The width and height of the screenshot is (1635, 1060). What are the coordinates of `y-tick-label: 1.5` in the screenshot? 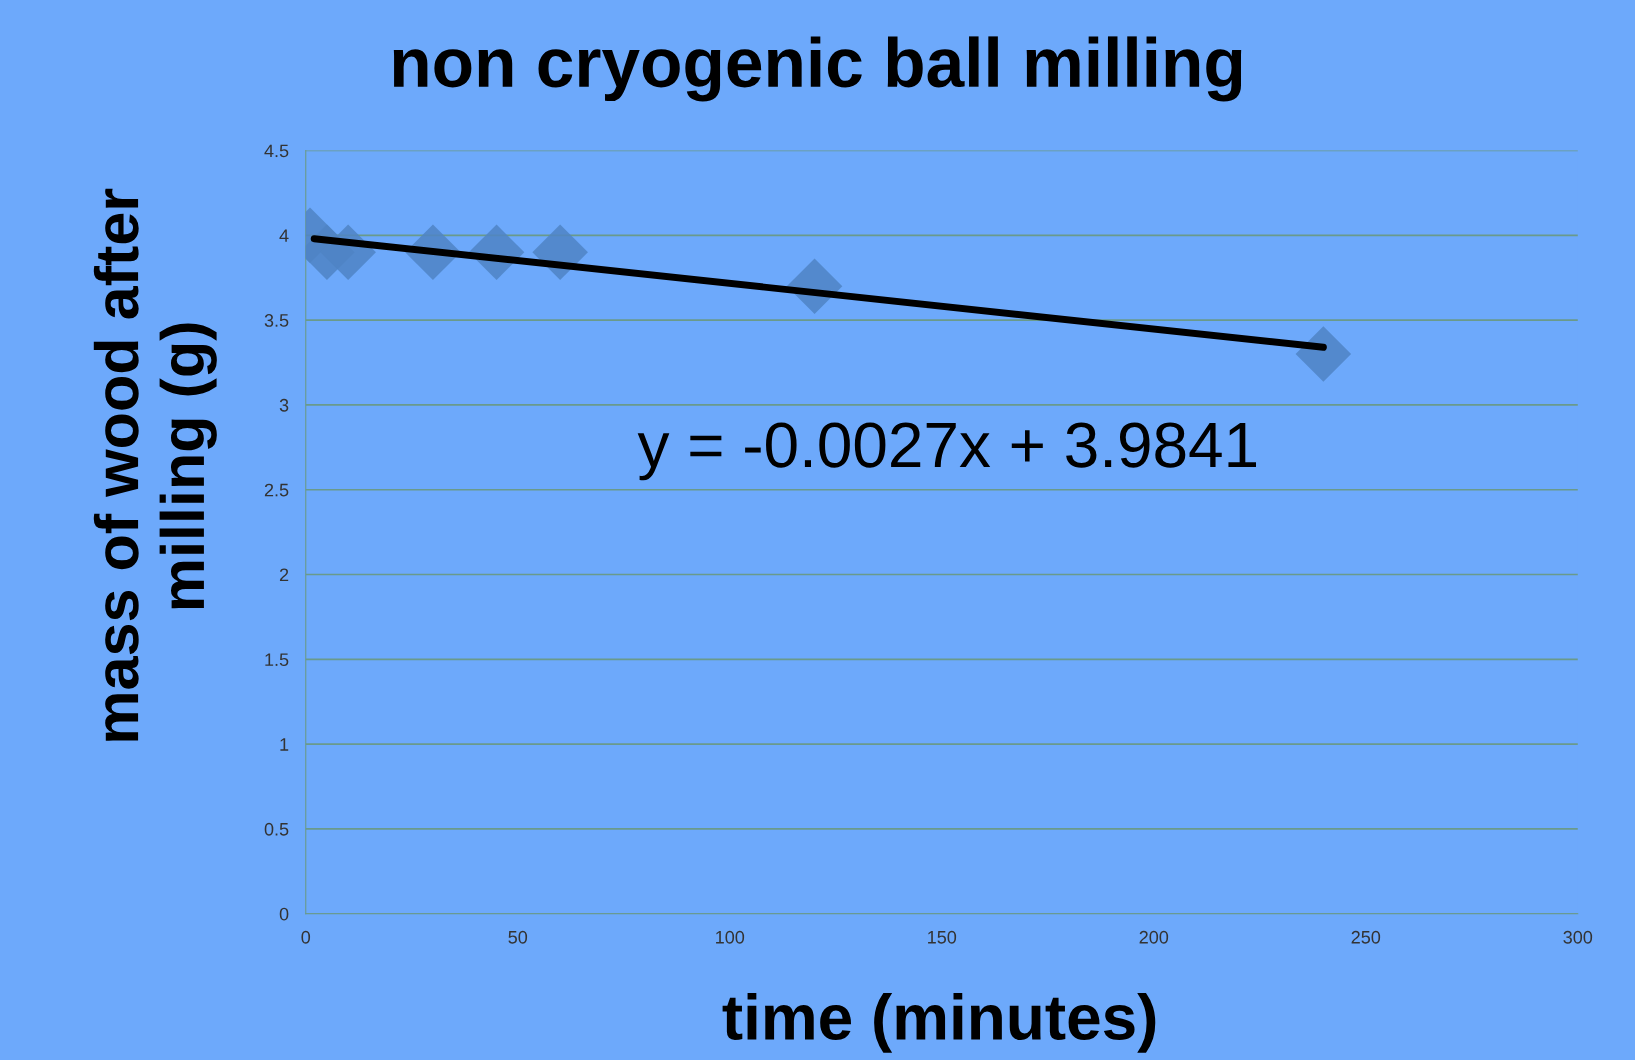 It's located at (277, 660).